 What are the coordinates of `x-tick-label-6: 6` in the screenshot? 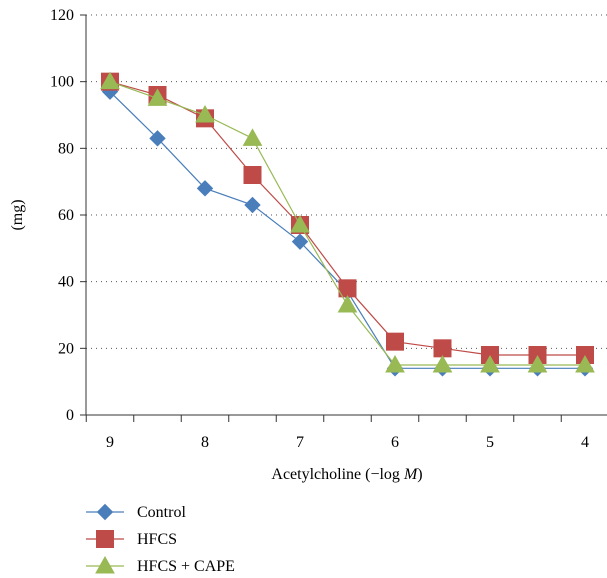 It's located at (395, 442).